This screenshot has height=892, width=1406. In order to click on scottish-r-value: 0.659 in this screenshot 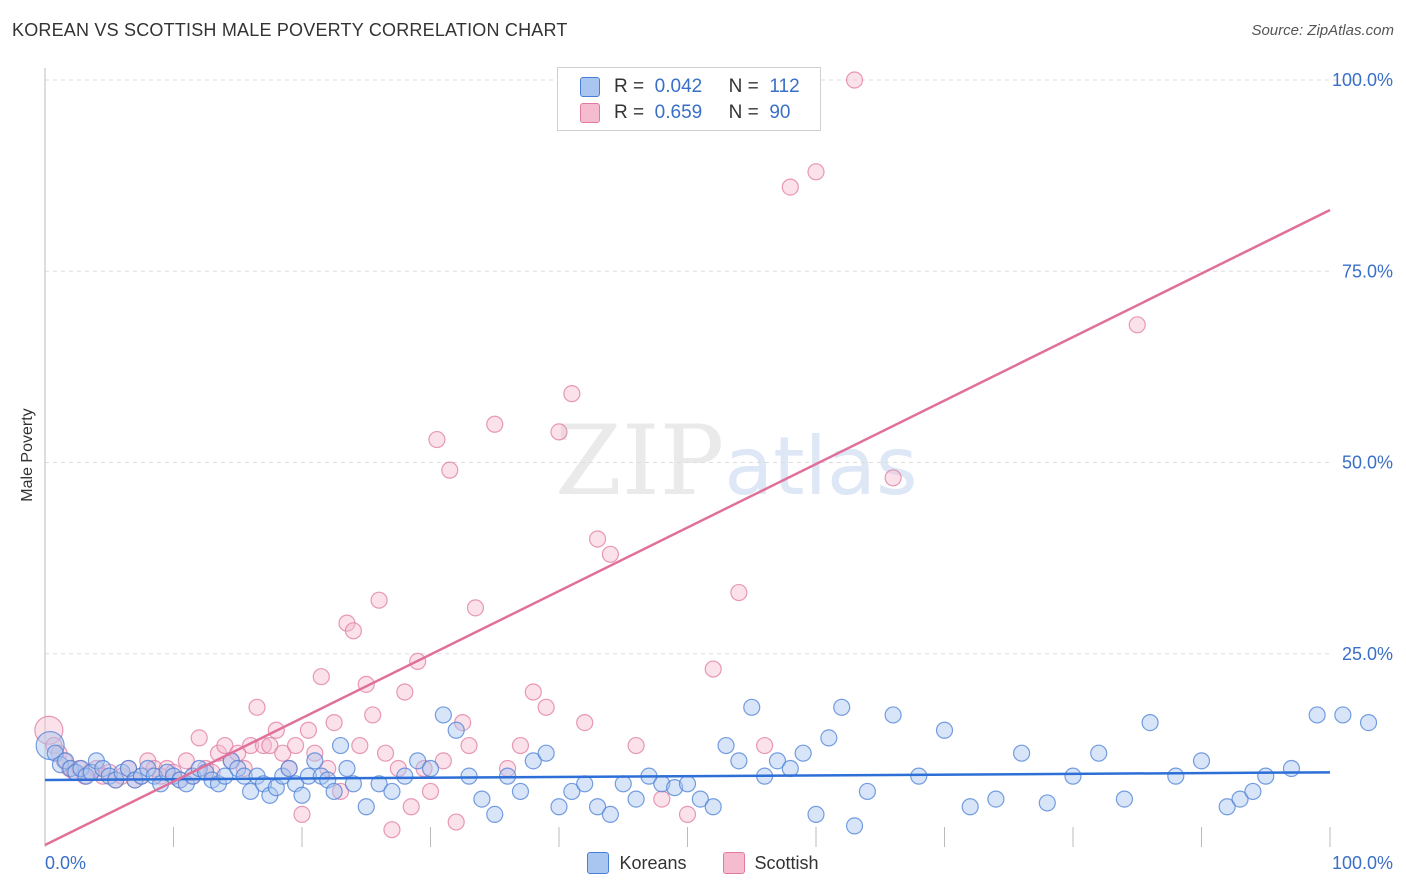, I will do `click(678, 112)`.